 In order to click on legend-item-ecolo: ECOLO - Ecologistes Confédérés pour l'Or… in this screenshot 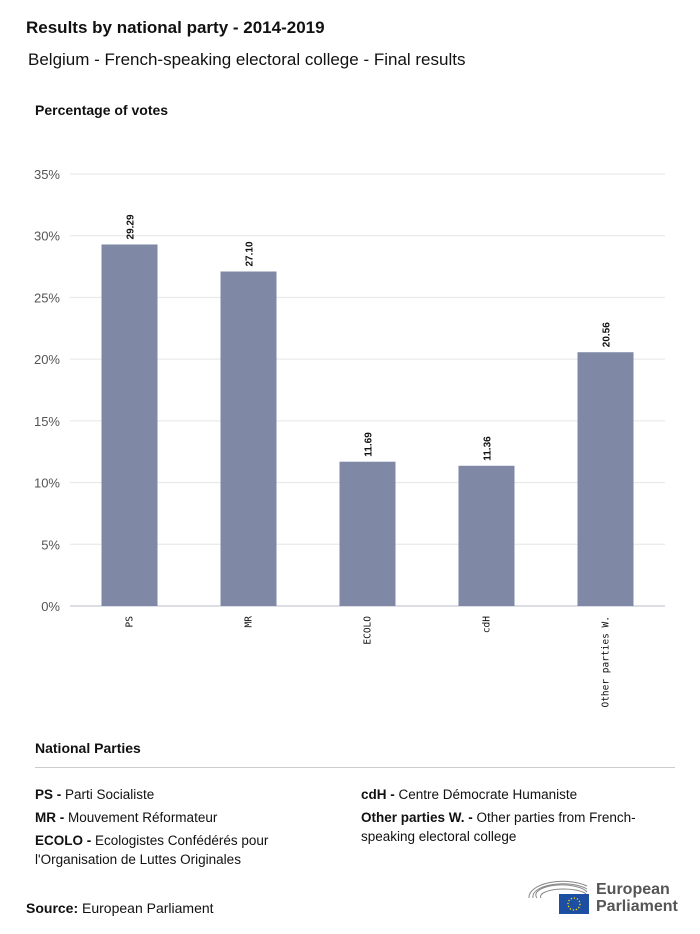, I will do `click(152, 850)`.